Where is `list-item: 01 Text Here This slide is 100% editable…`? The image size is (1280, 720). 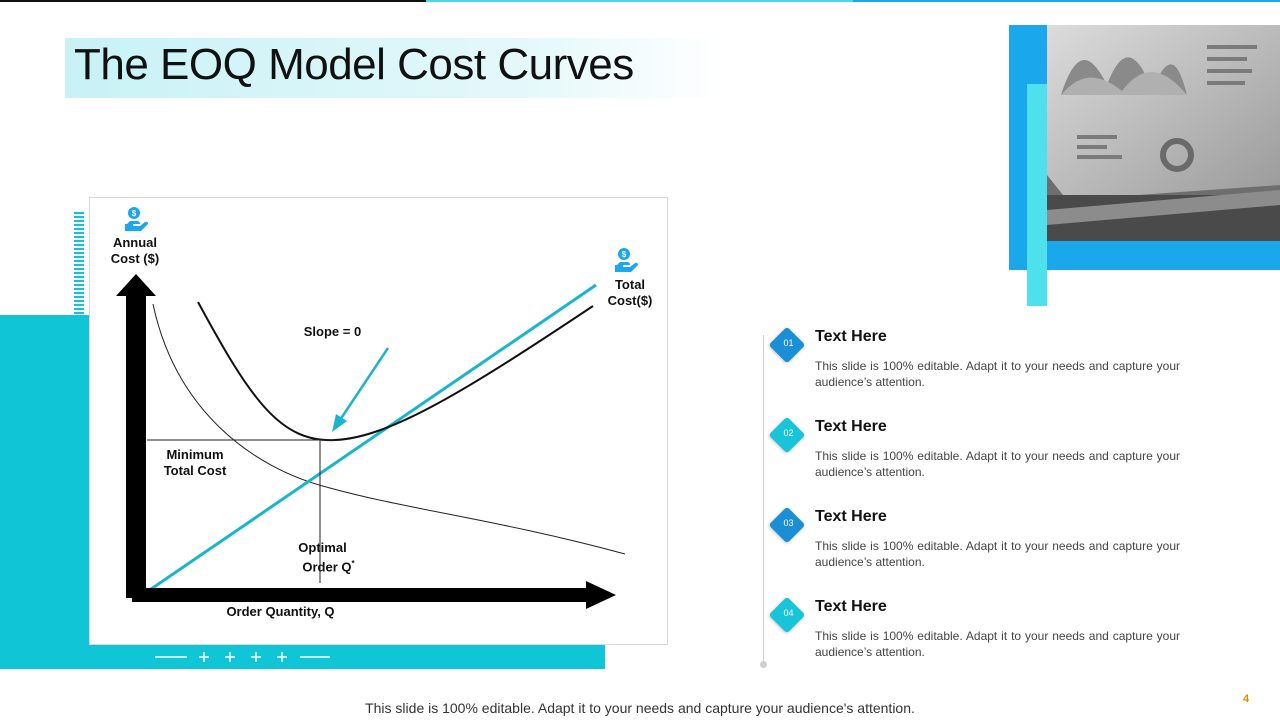 list-item: 01 Text Here This slide is 100% editable… is located at coordinates (979, 367).